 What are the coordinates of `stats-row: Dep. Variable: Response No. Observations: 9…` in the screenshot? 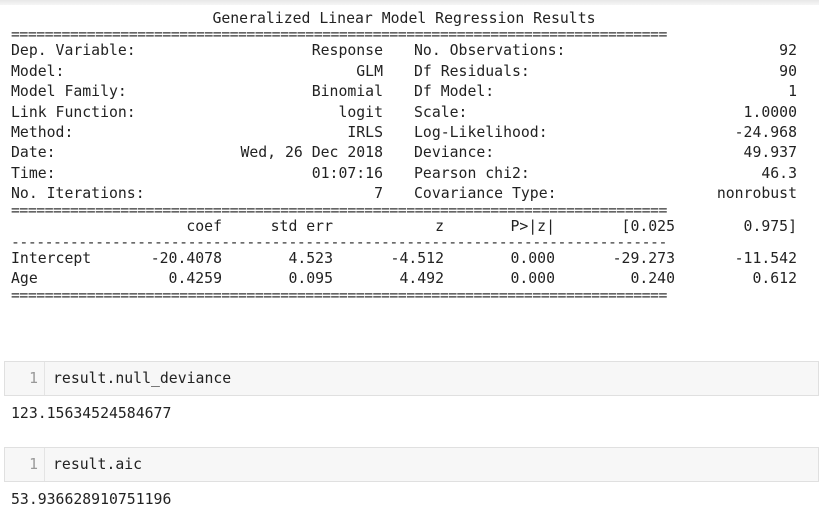 It's located at (406, 51).